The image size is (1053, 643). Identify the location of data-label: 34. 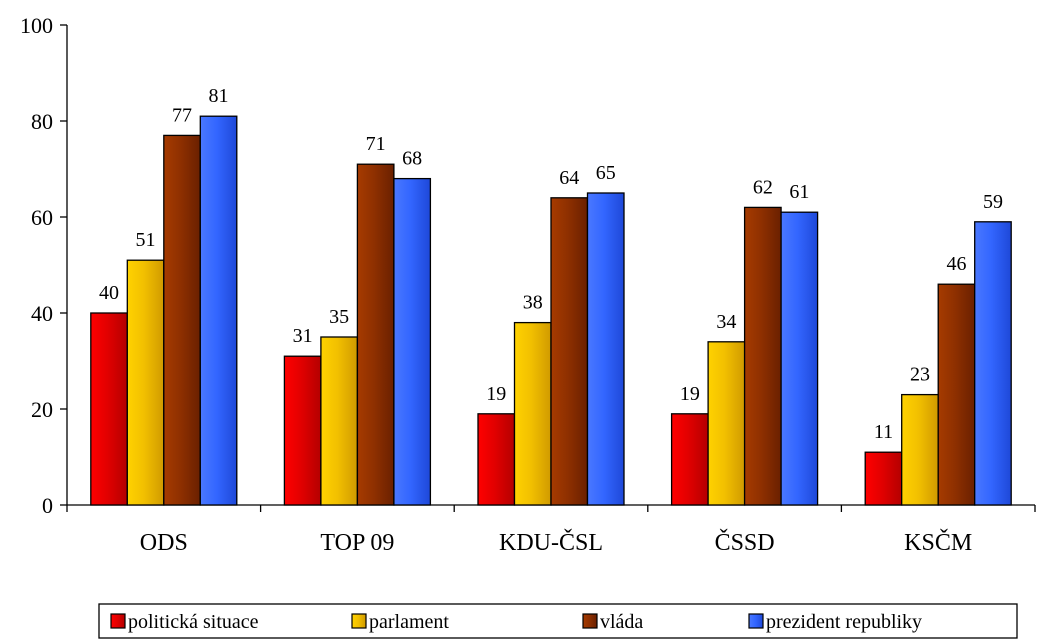
(726, 322).